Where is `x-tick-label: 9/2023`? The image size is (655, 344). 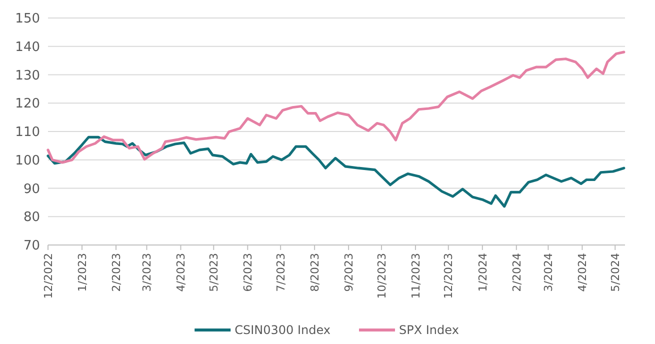
x-tick-label: 9/2023 is located at coordinates (349, 272).